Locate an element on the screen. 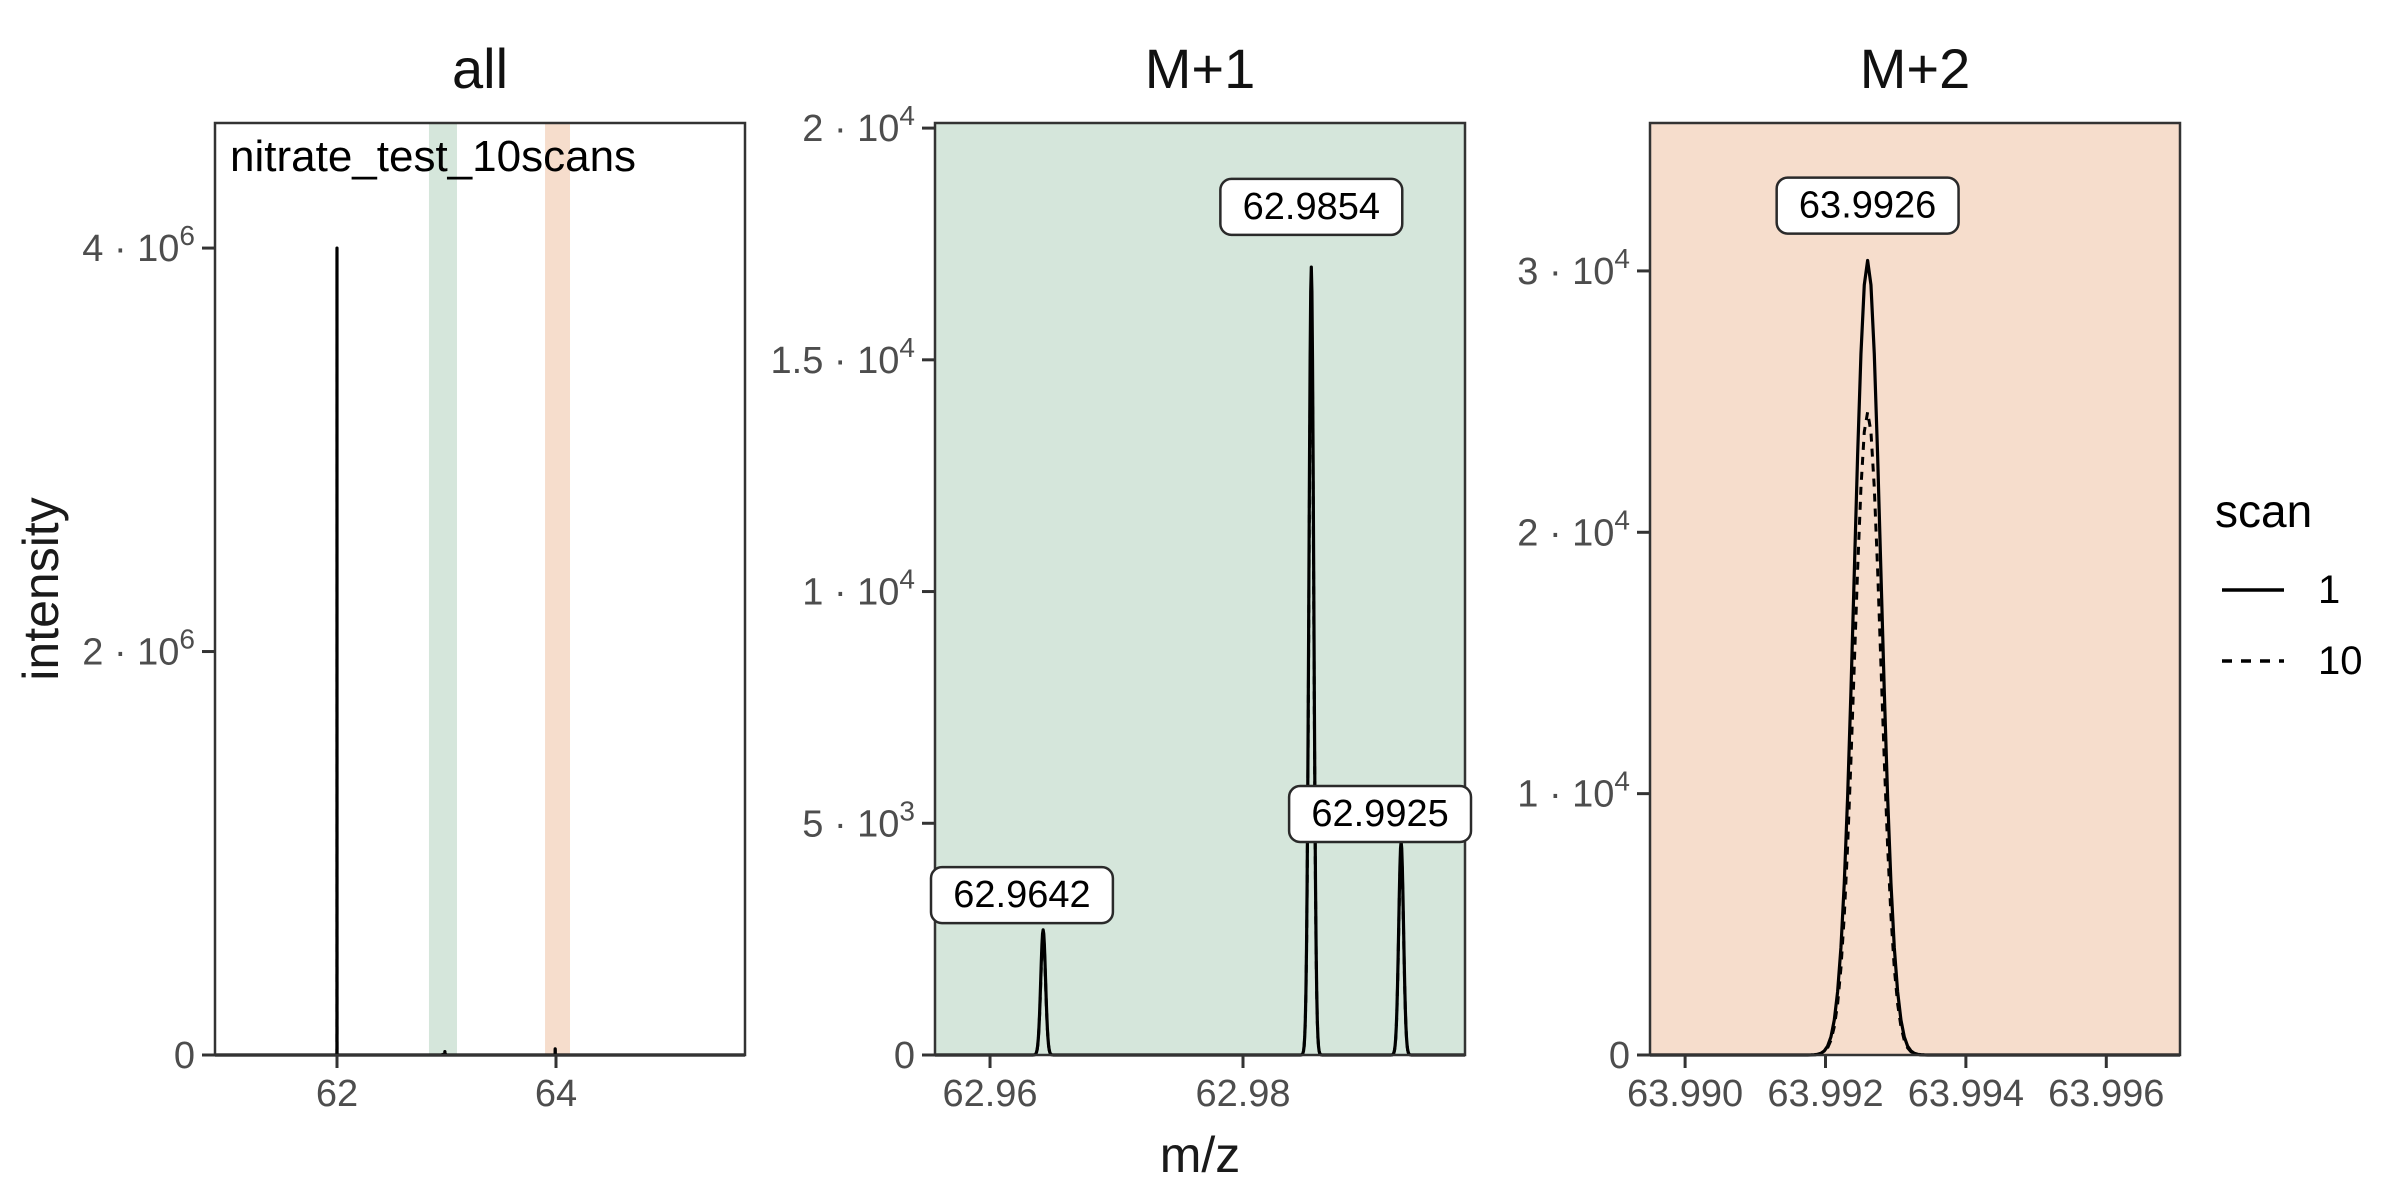 This screenshot has height=1200, width=2400. peak-label-62.9642: 62.9642 is located at coordinates (1022, 895).